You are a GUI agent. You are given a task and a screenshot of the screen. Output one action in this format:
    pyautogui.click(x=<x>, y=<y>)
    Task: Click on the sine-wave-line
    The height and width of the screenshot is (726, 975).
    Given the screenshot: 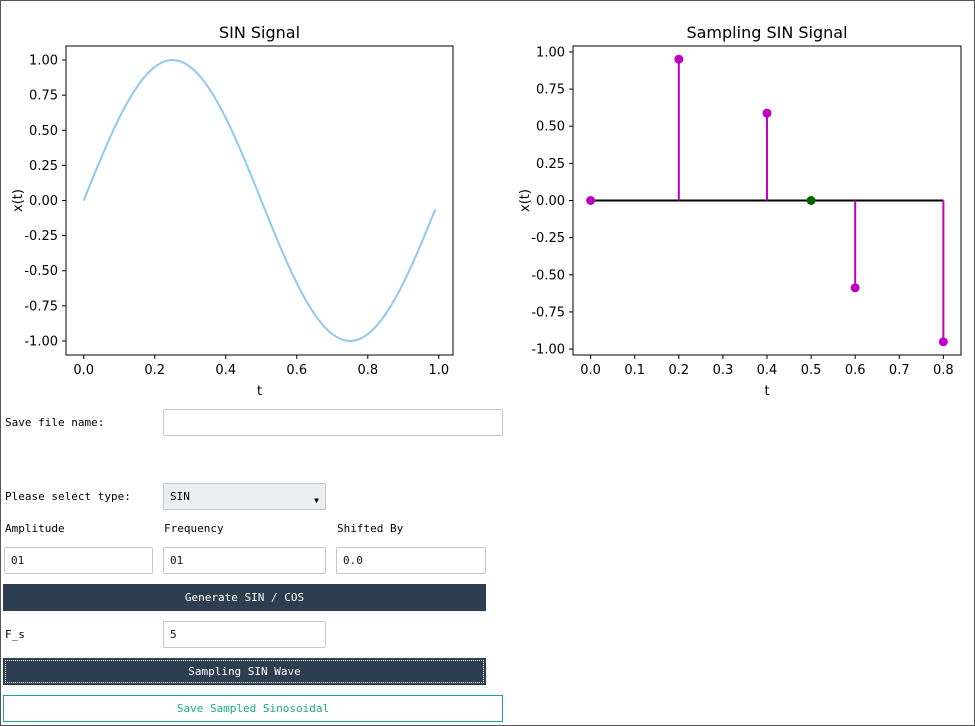 What is the action you would take?
    pyautogui.click(x=259, y=200)
    